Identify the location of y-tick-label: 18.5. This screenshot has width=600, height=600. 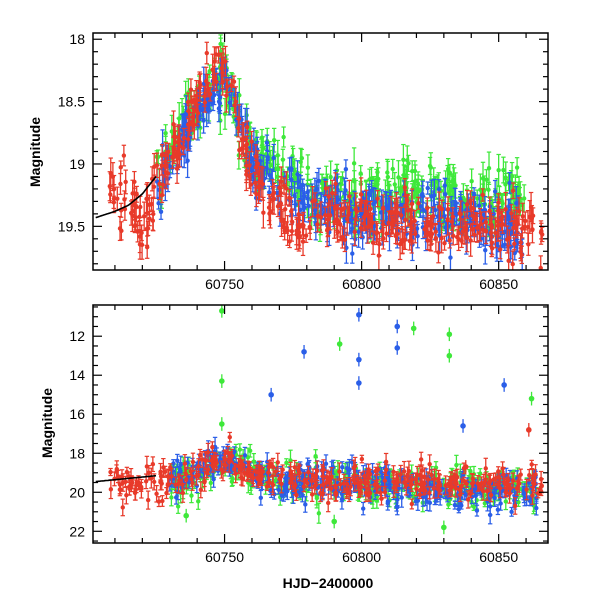
(71, 102).